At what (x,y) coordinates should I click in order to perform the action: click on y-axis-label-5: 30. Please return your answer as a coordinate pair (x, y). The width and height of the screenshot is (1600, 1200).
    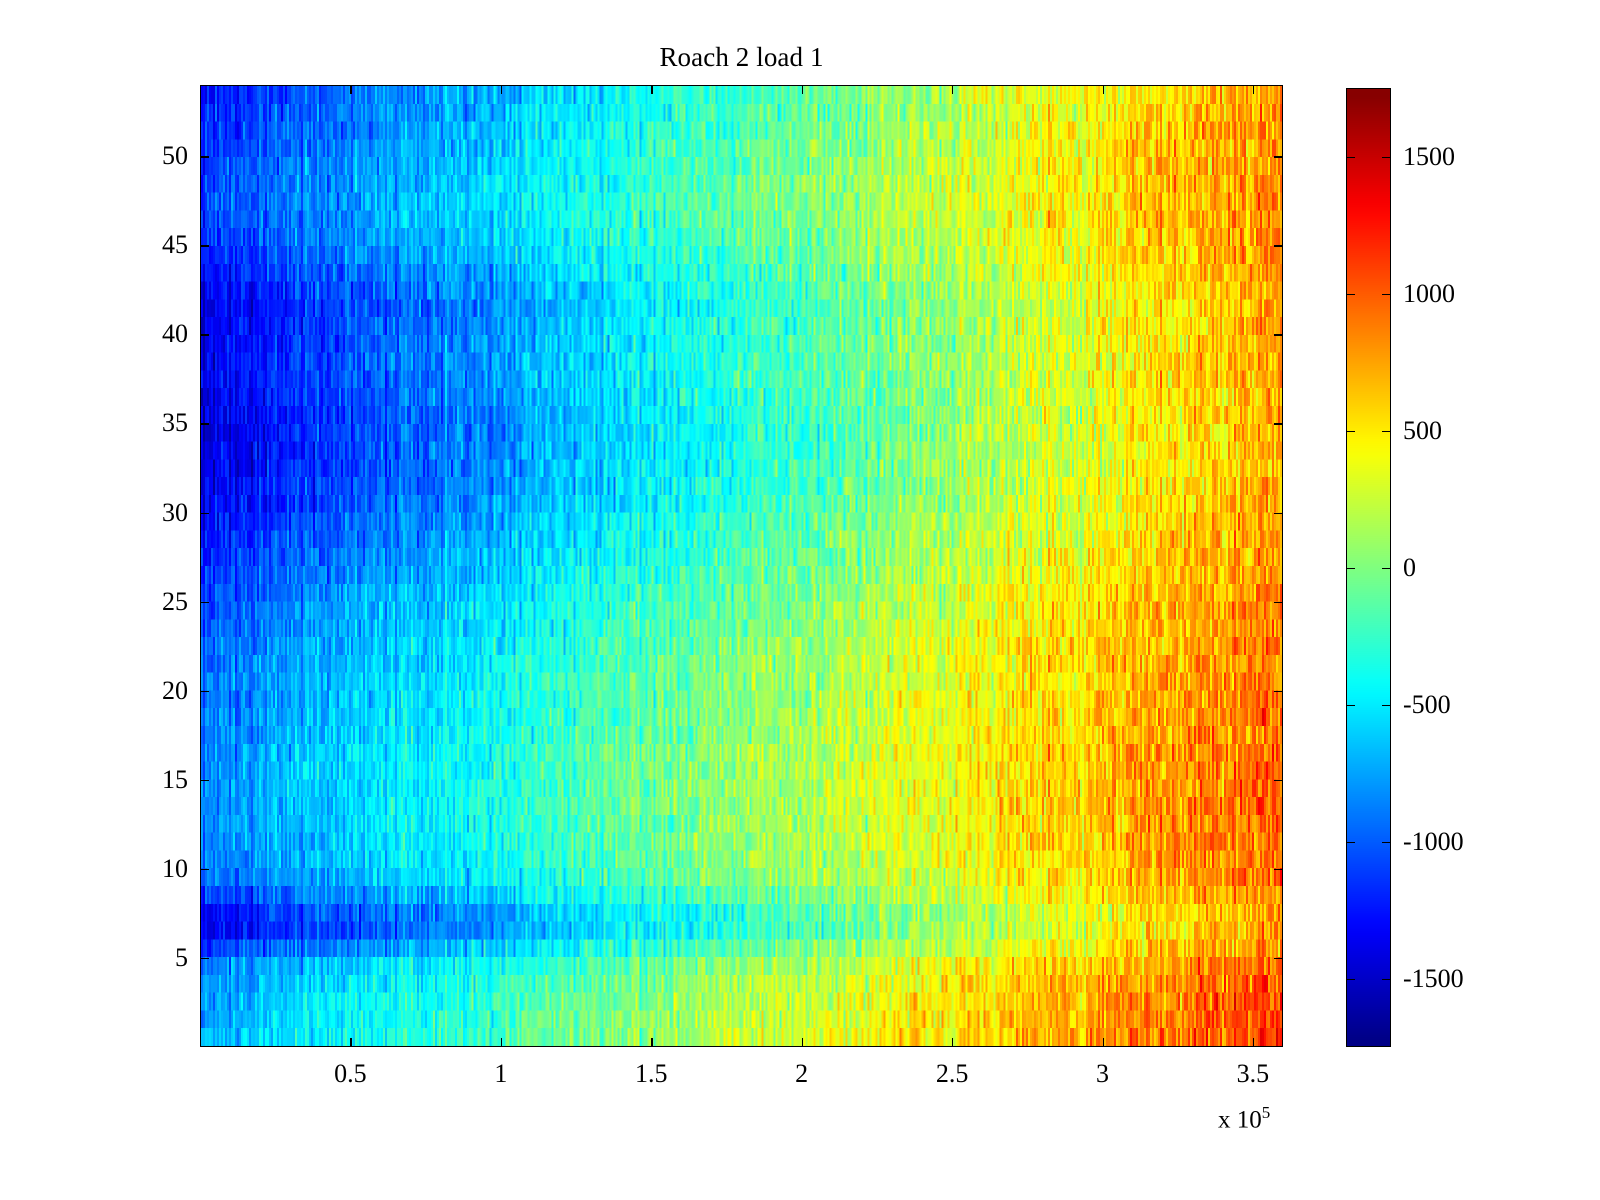
    Looking at the image, I should click on (175, 512).